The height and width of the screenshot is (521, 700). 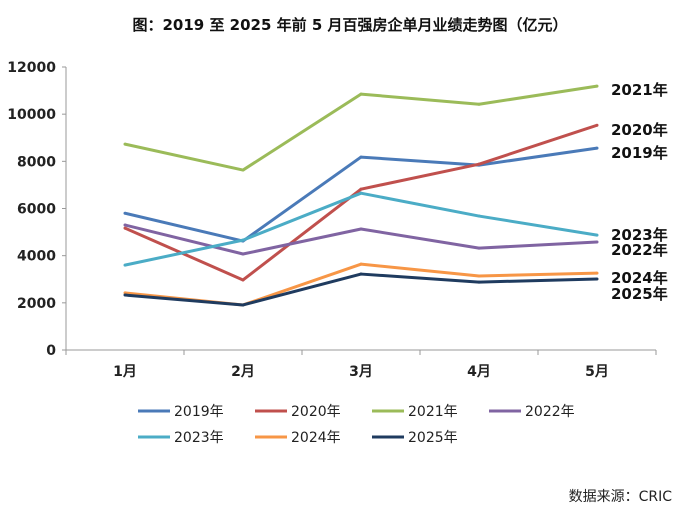 What do you see at coordinates (36, 210) in the screenshot?
I see `y-tick-label: 6000` at bounding box center [36, 210].